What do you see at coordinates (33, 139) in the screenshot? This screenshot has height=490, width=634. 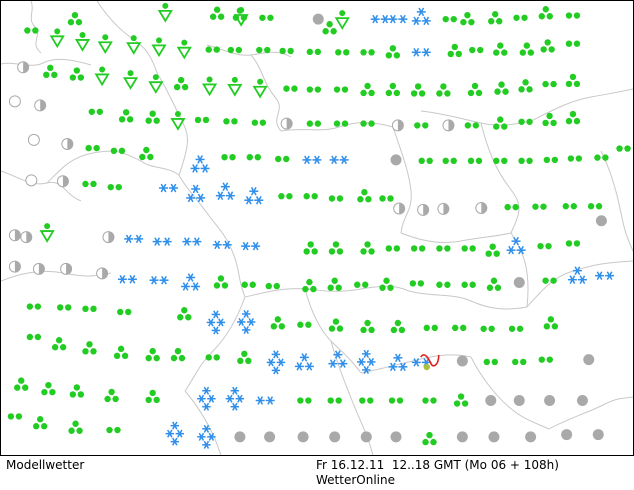 I see `clear-symbol` at bounding box center [33, 139].